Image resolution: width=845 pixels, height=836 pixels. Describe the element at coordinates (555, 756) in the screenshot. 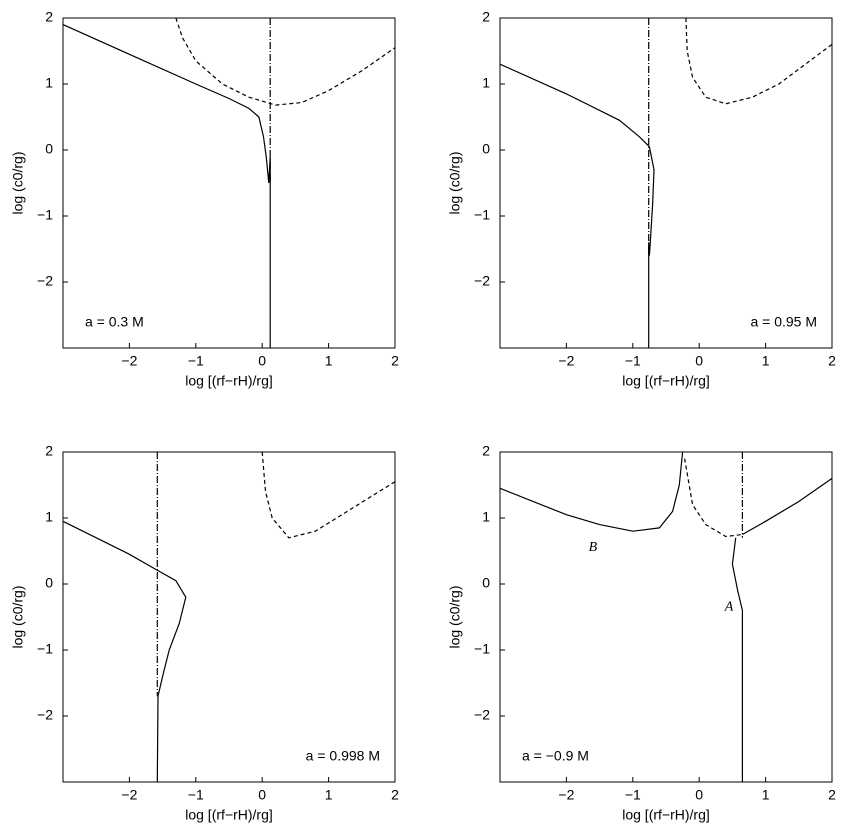

I see `annotation: a = −0.9 M` at that location.